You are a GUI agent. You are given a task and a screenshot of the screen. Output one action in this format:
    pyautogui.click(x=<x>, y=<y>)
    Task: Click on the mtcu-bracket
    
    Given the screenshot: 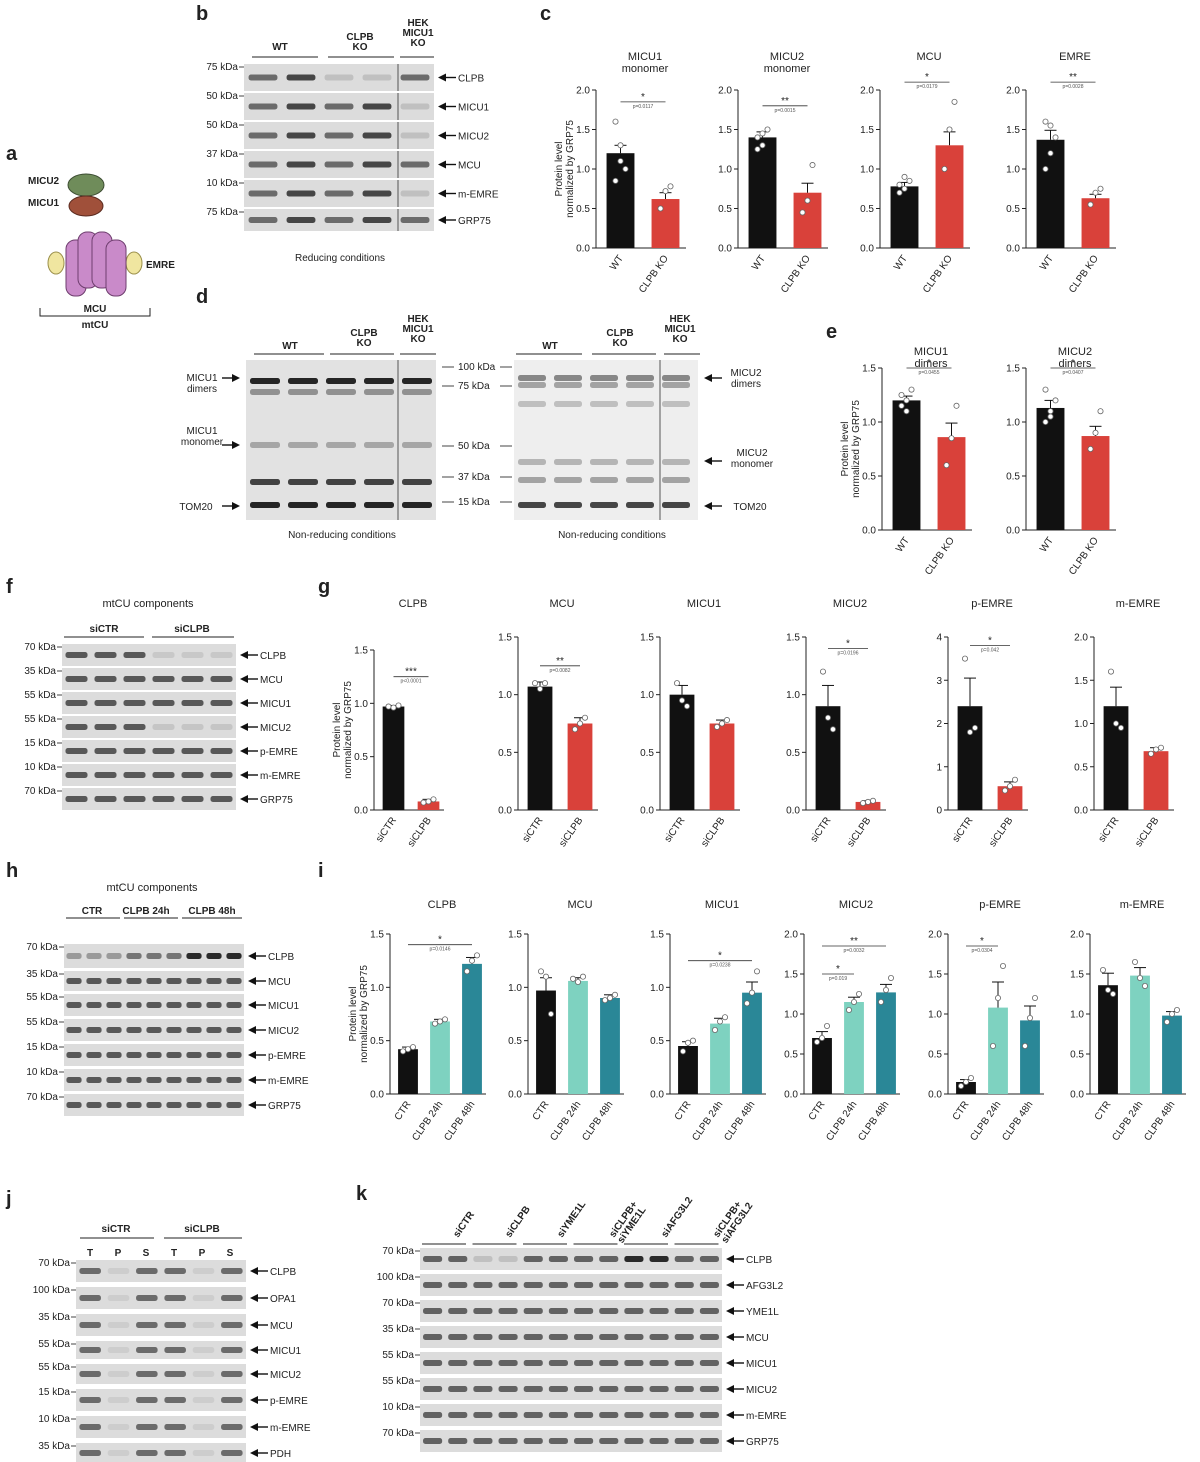 What is the action you would take?
    pyautogui.click(x=95, y=312)
    